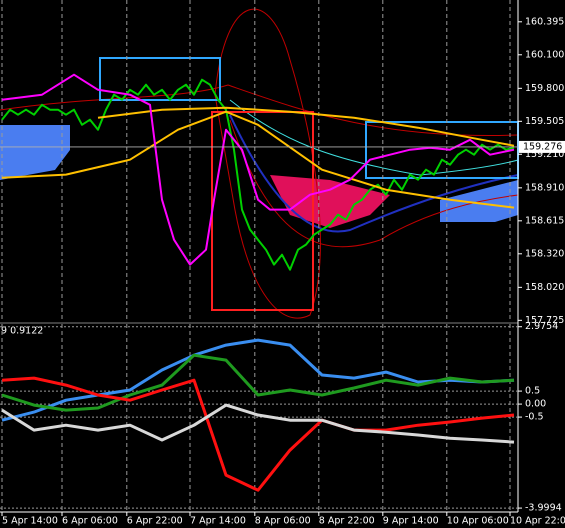 This screenshot has width=565, height=528. I want to click on x-tick-label: 7 Apr 14:00, so click(218, 521).